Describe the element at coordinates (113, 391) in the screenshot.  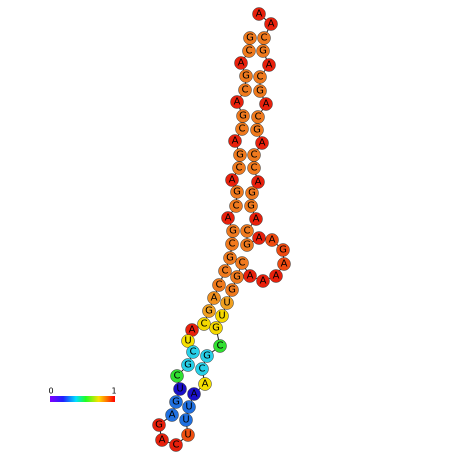
I see `colorbar-max: 1` at that location.